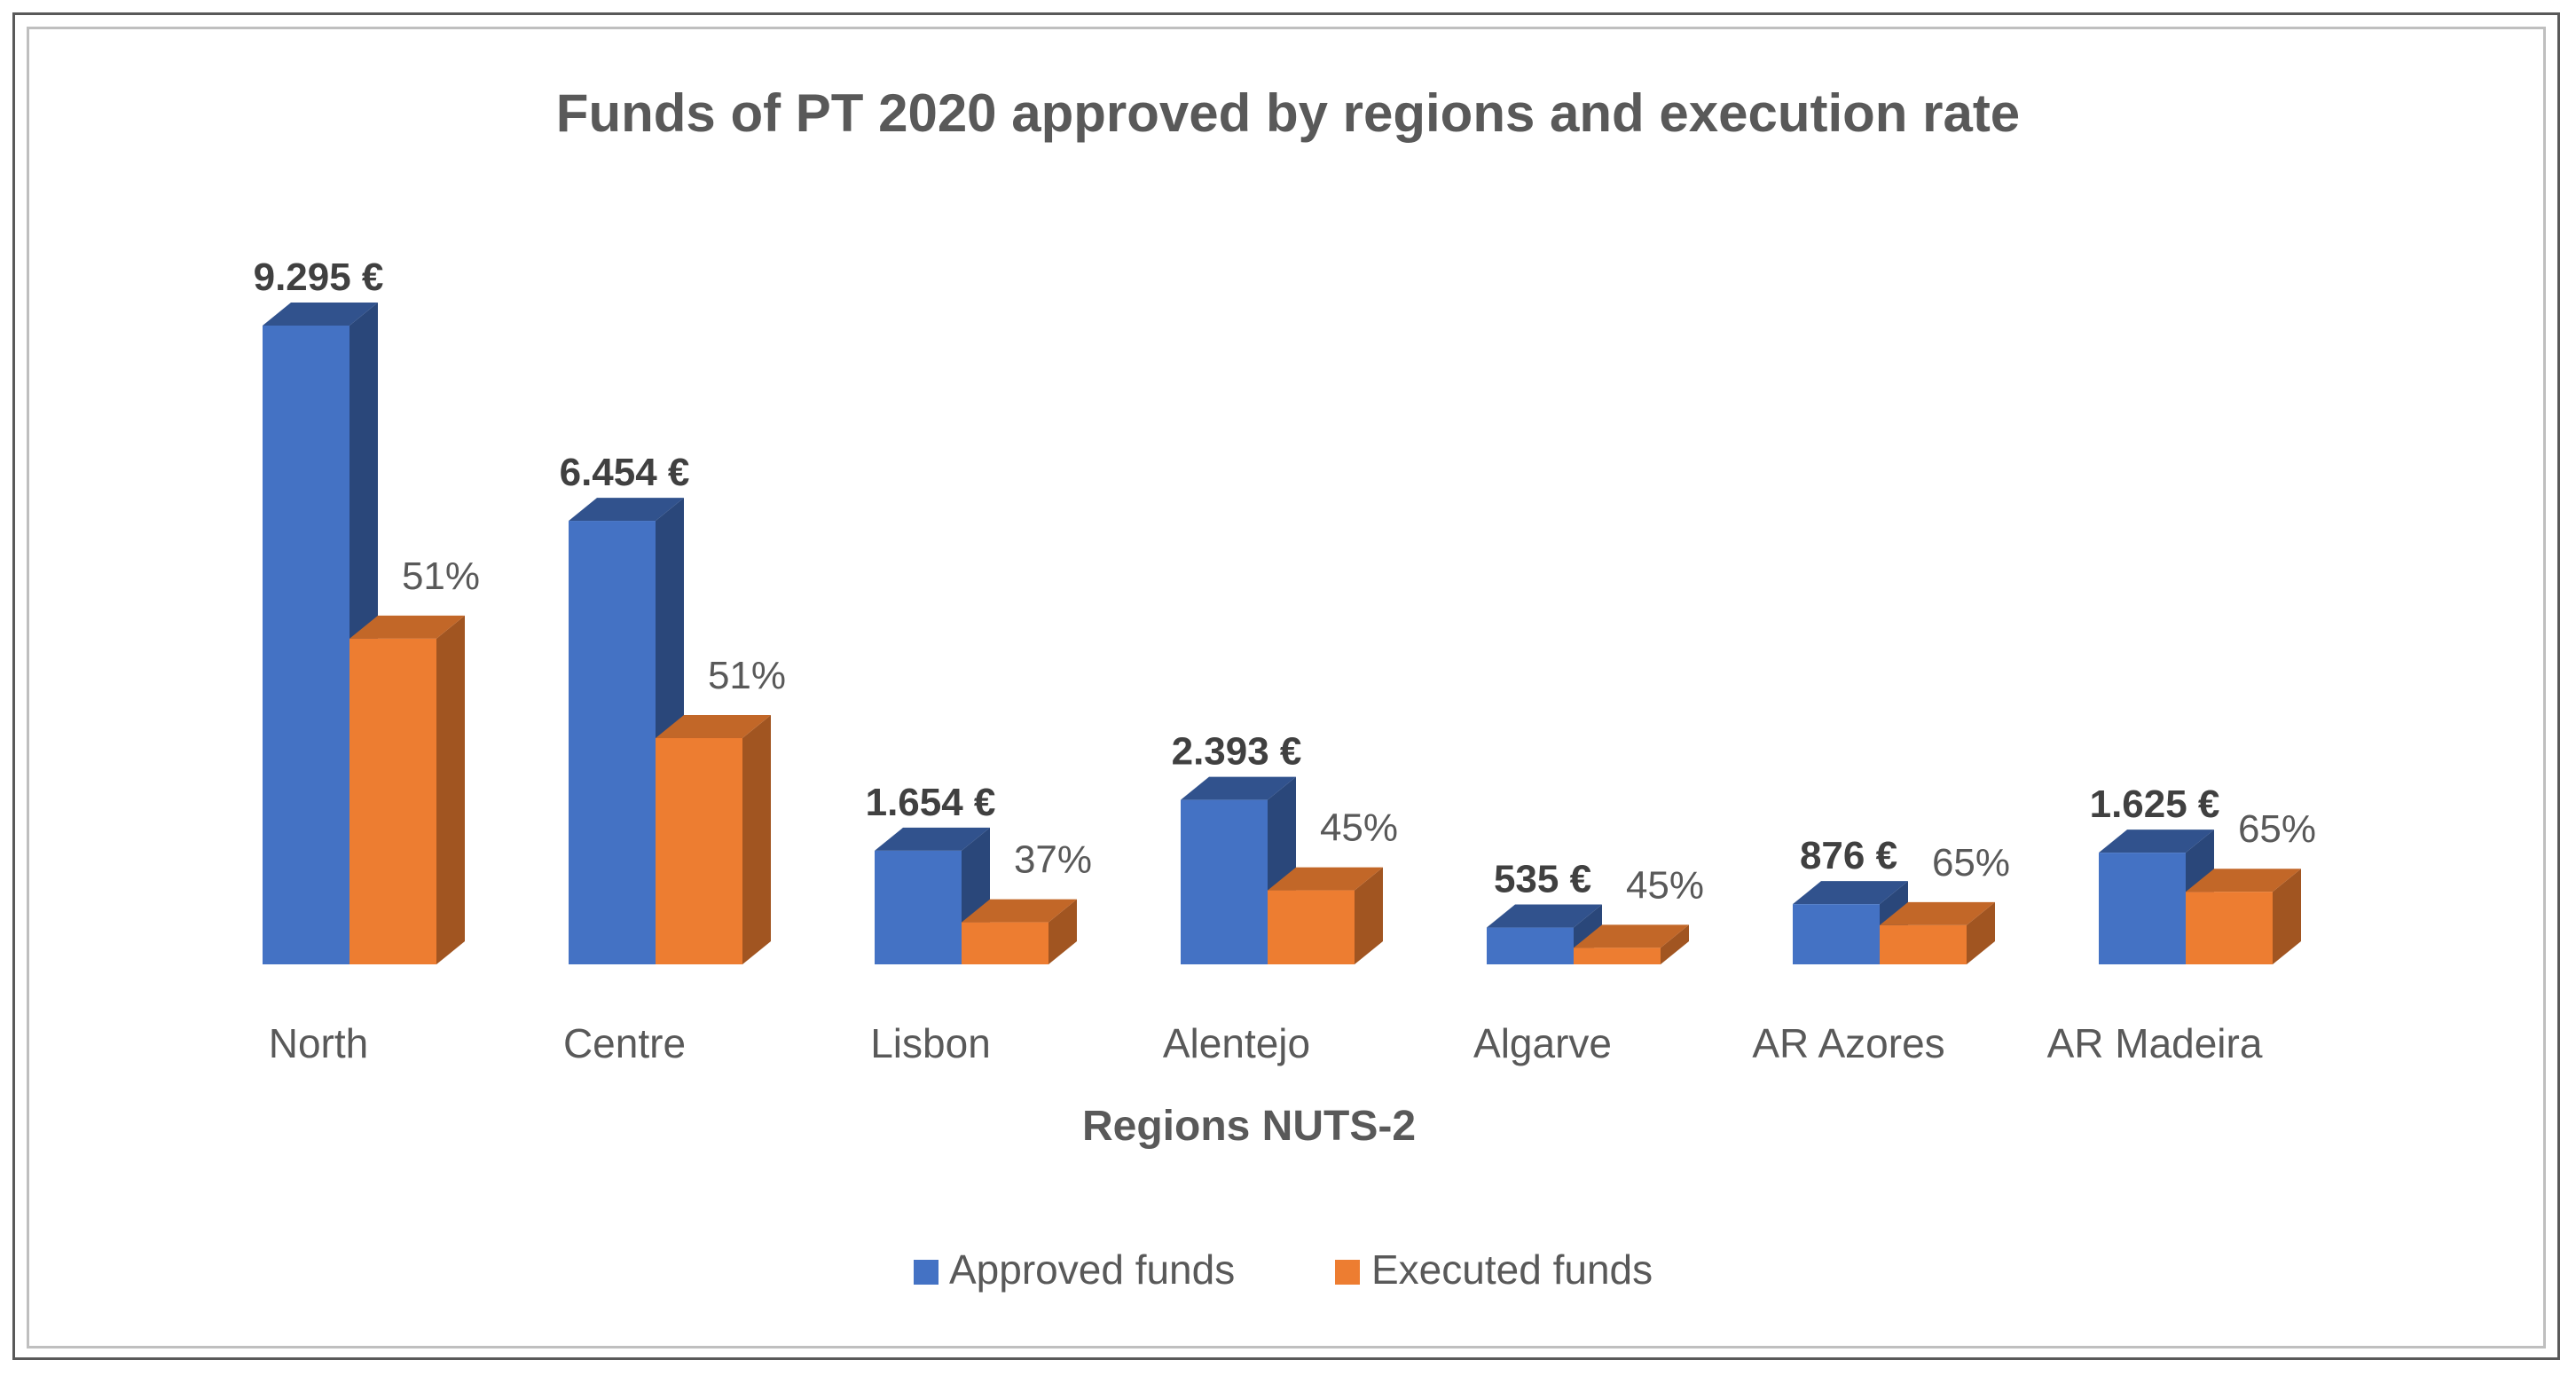 The width and height of the screenshot is (2576, 1376). Describe the element at coordinates (625, 472) in the screenshot. I see `approved-value-label-centre: 6.454 €` at that location.